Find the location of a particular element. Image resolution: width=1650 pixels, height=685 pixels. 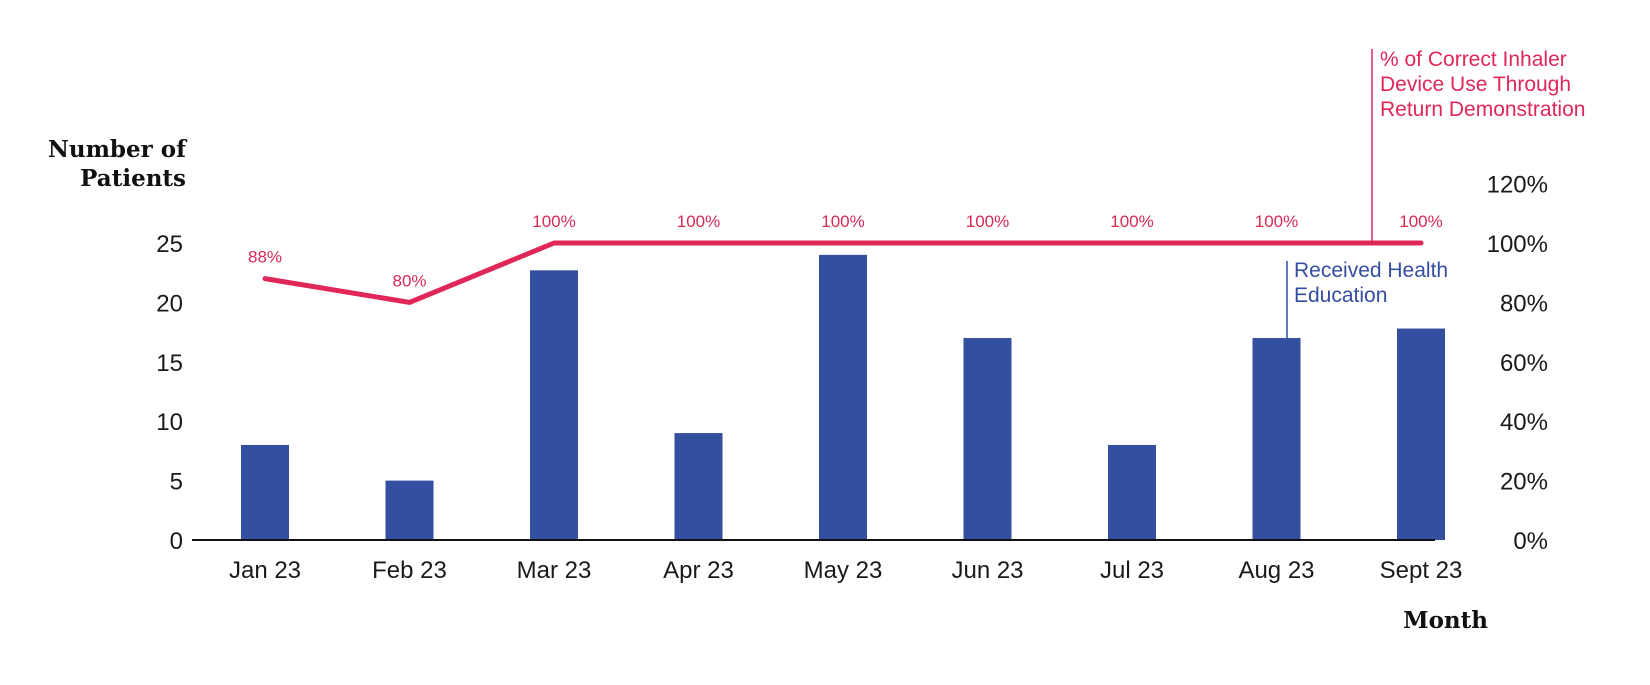

left-tick-label: 0 is located at coordinates (176, 541).